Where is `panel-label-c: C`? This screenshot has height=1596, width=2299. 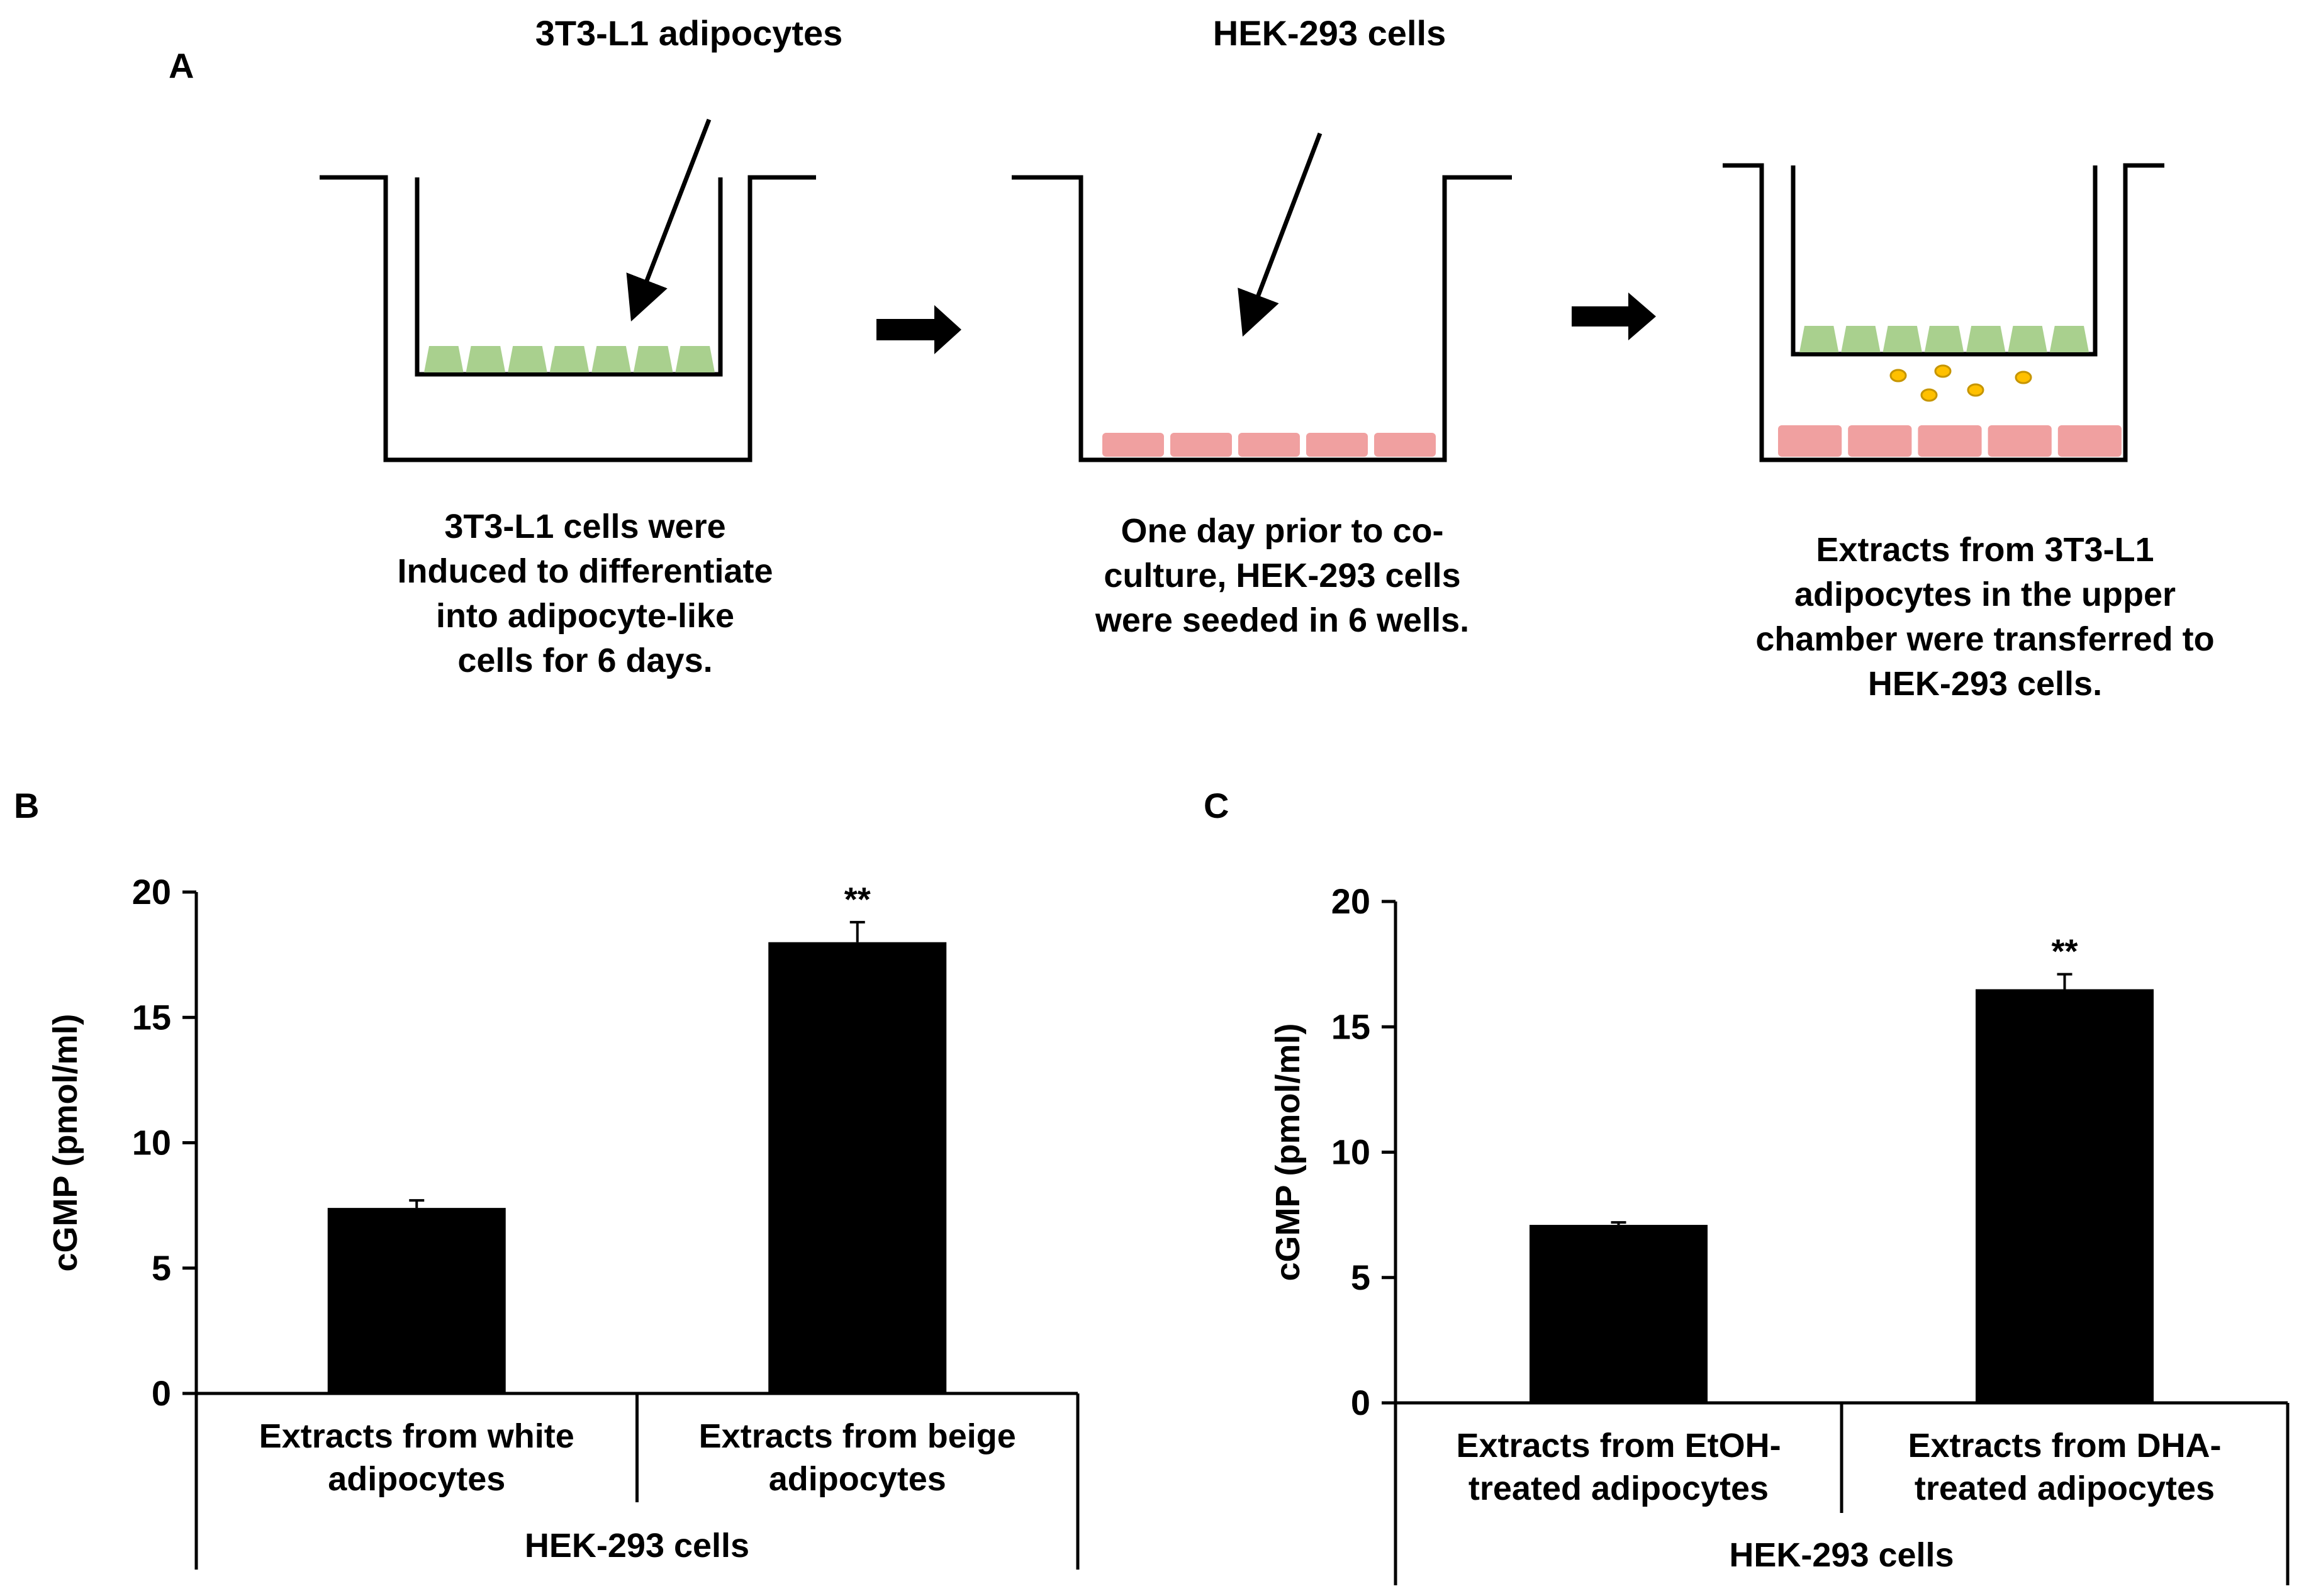 panel-label-c: C is located at coordinates (1216, 805).